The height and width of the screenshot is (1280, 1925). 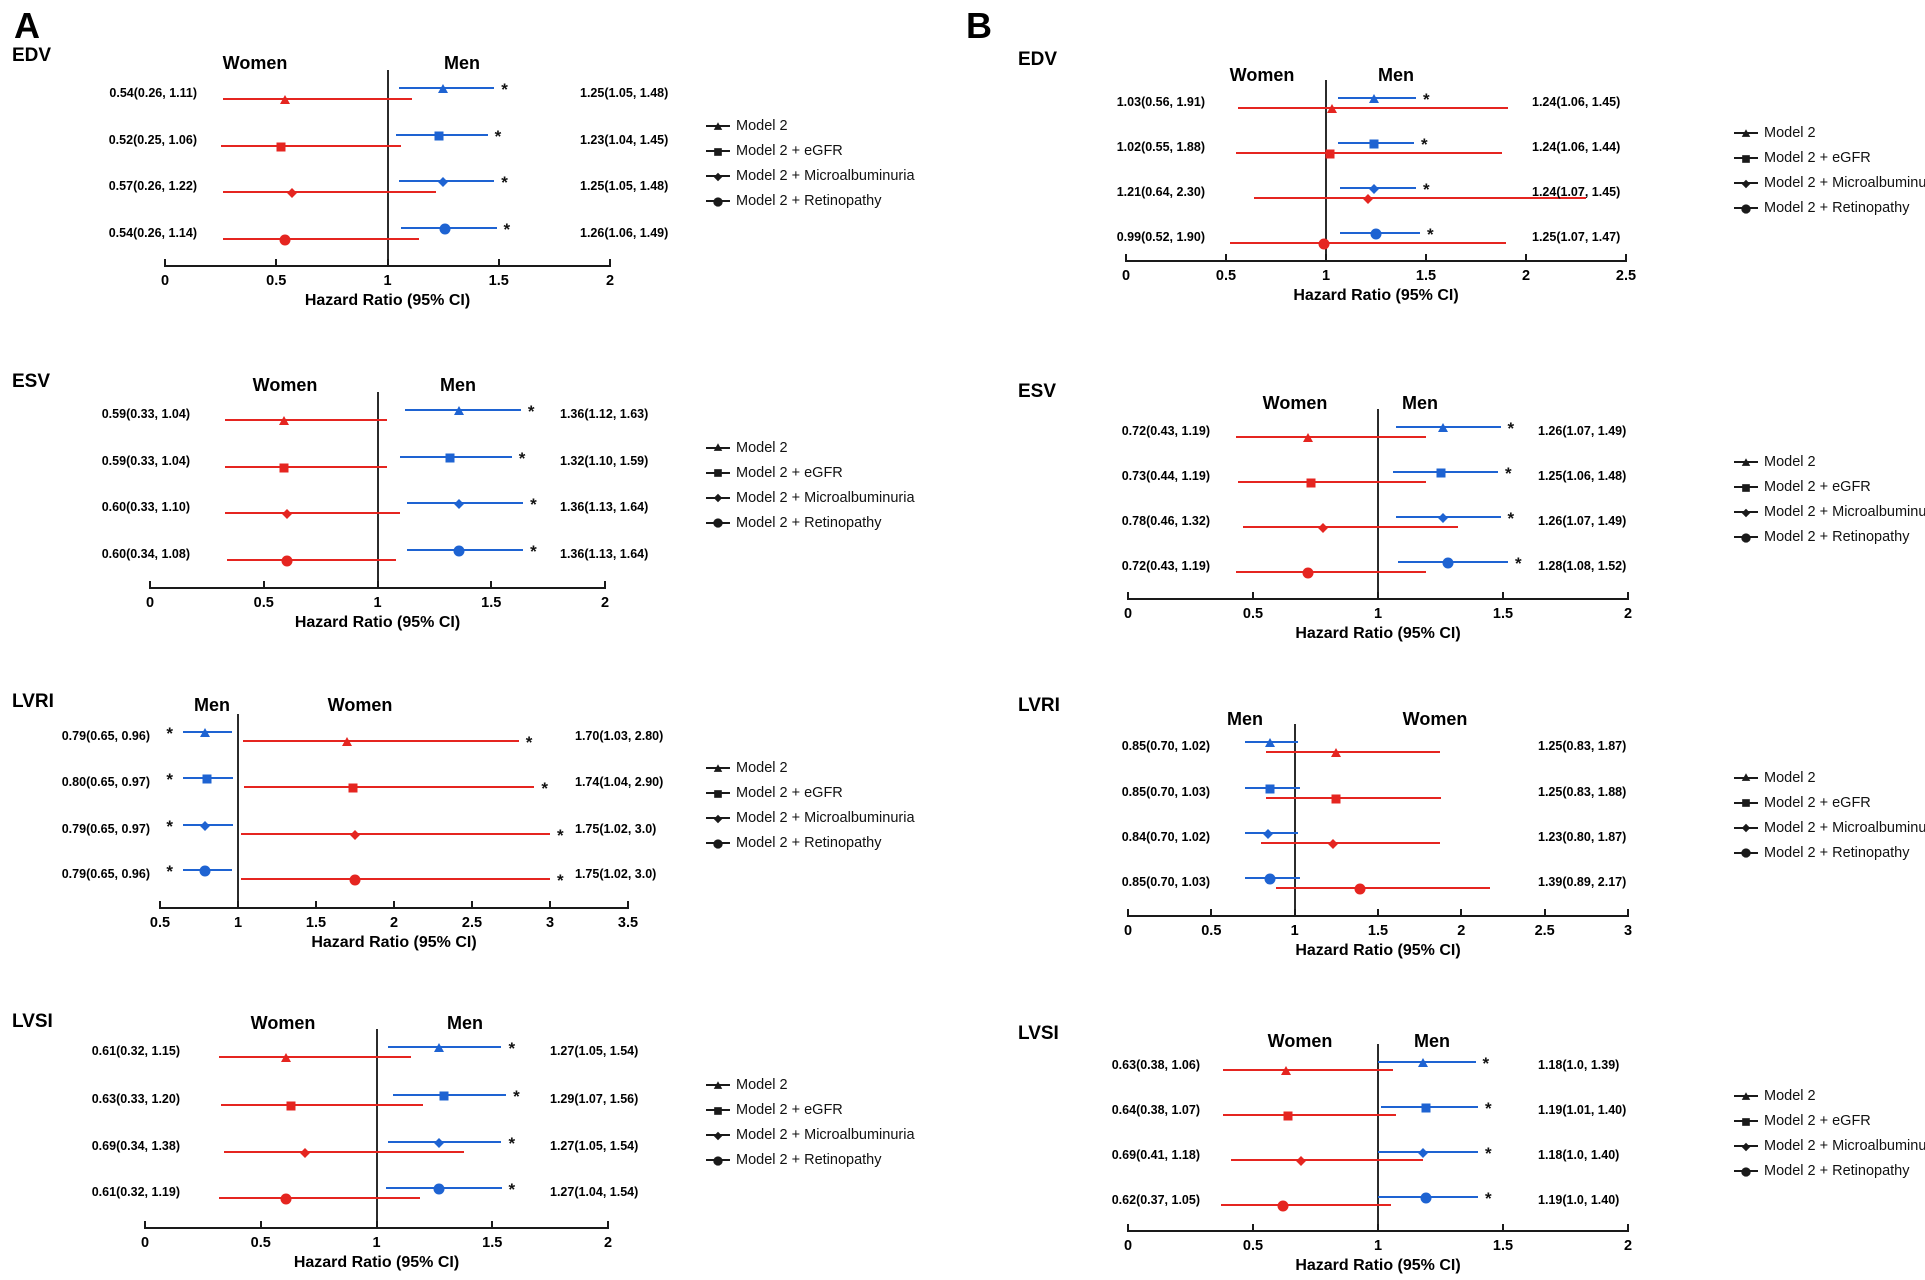 I want to click on panel-label: A, so click(x=27, y=25).